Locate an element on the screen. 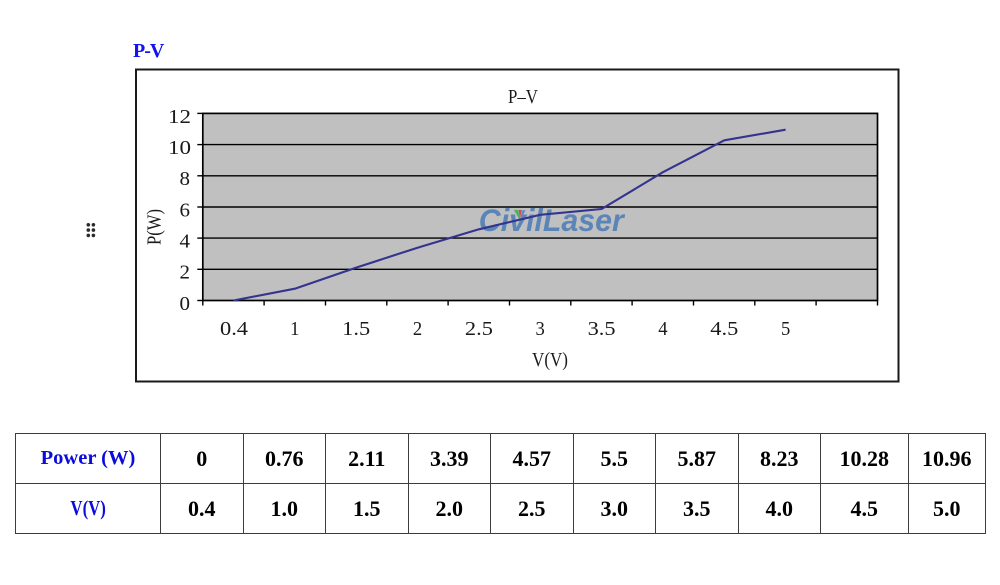 Image resolution: width=1000 pixels, height=585 pixels. svg-text: 5 is located at coordinates (785, 329).